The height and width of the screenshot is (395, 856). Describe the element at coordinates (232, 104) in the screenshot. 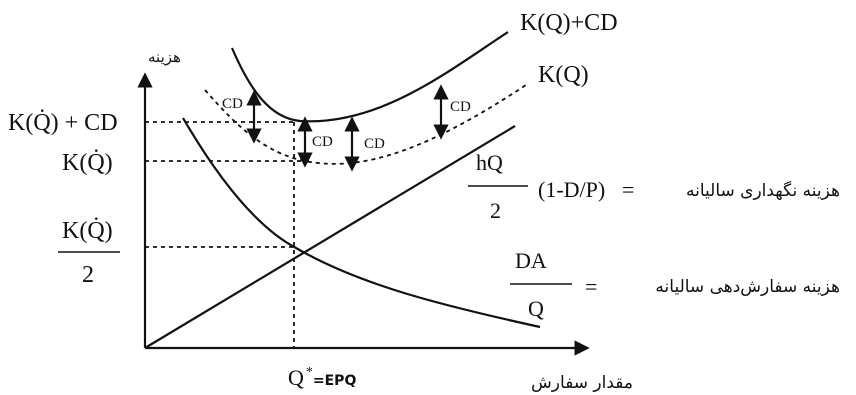

I see `cd-label-1: CD` at that location.